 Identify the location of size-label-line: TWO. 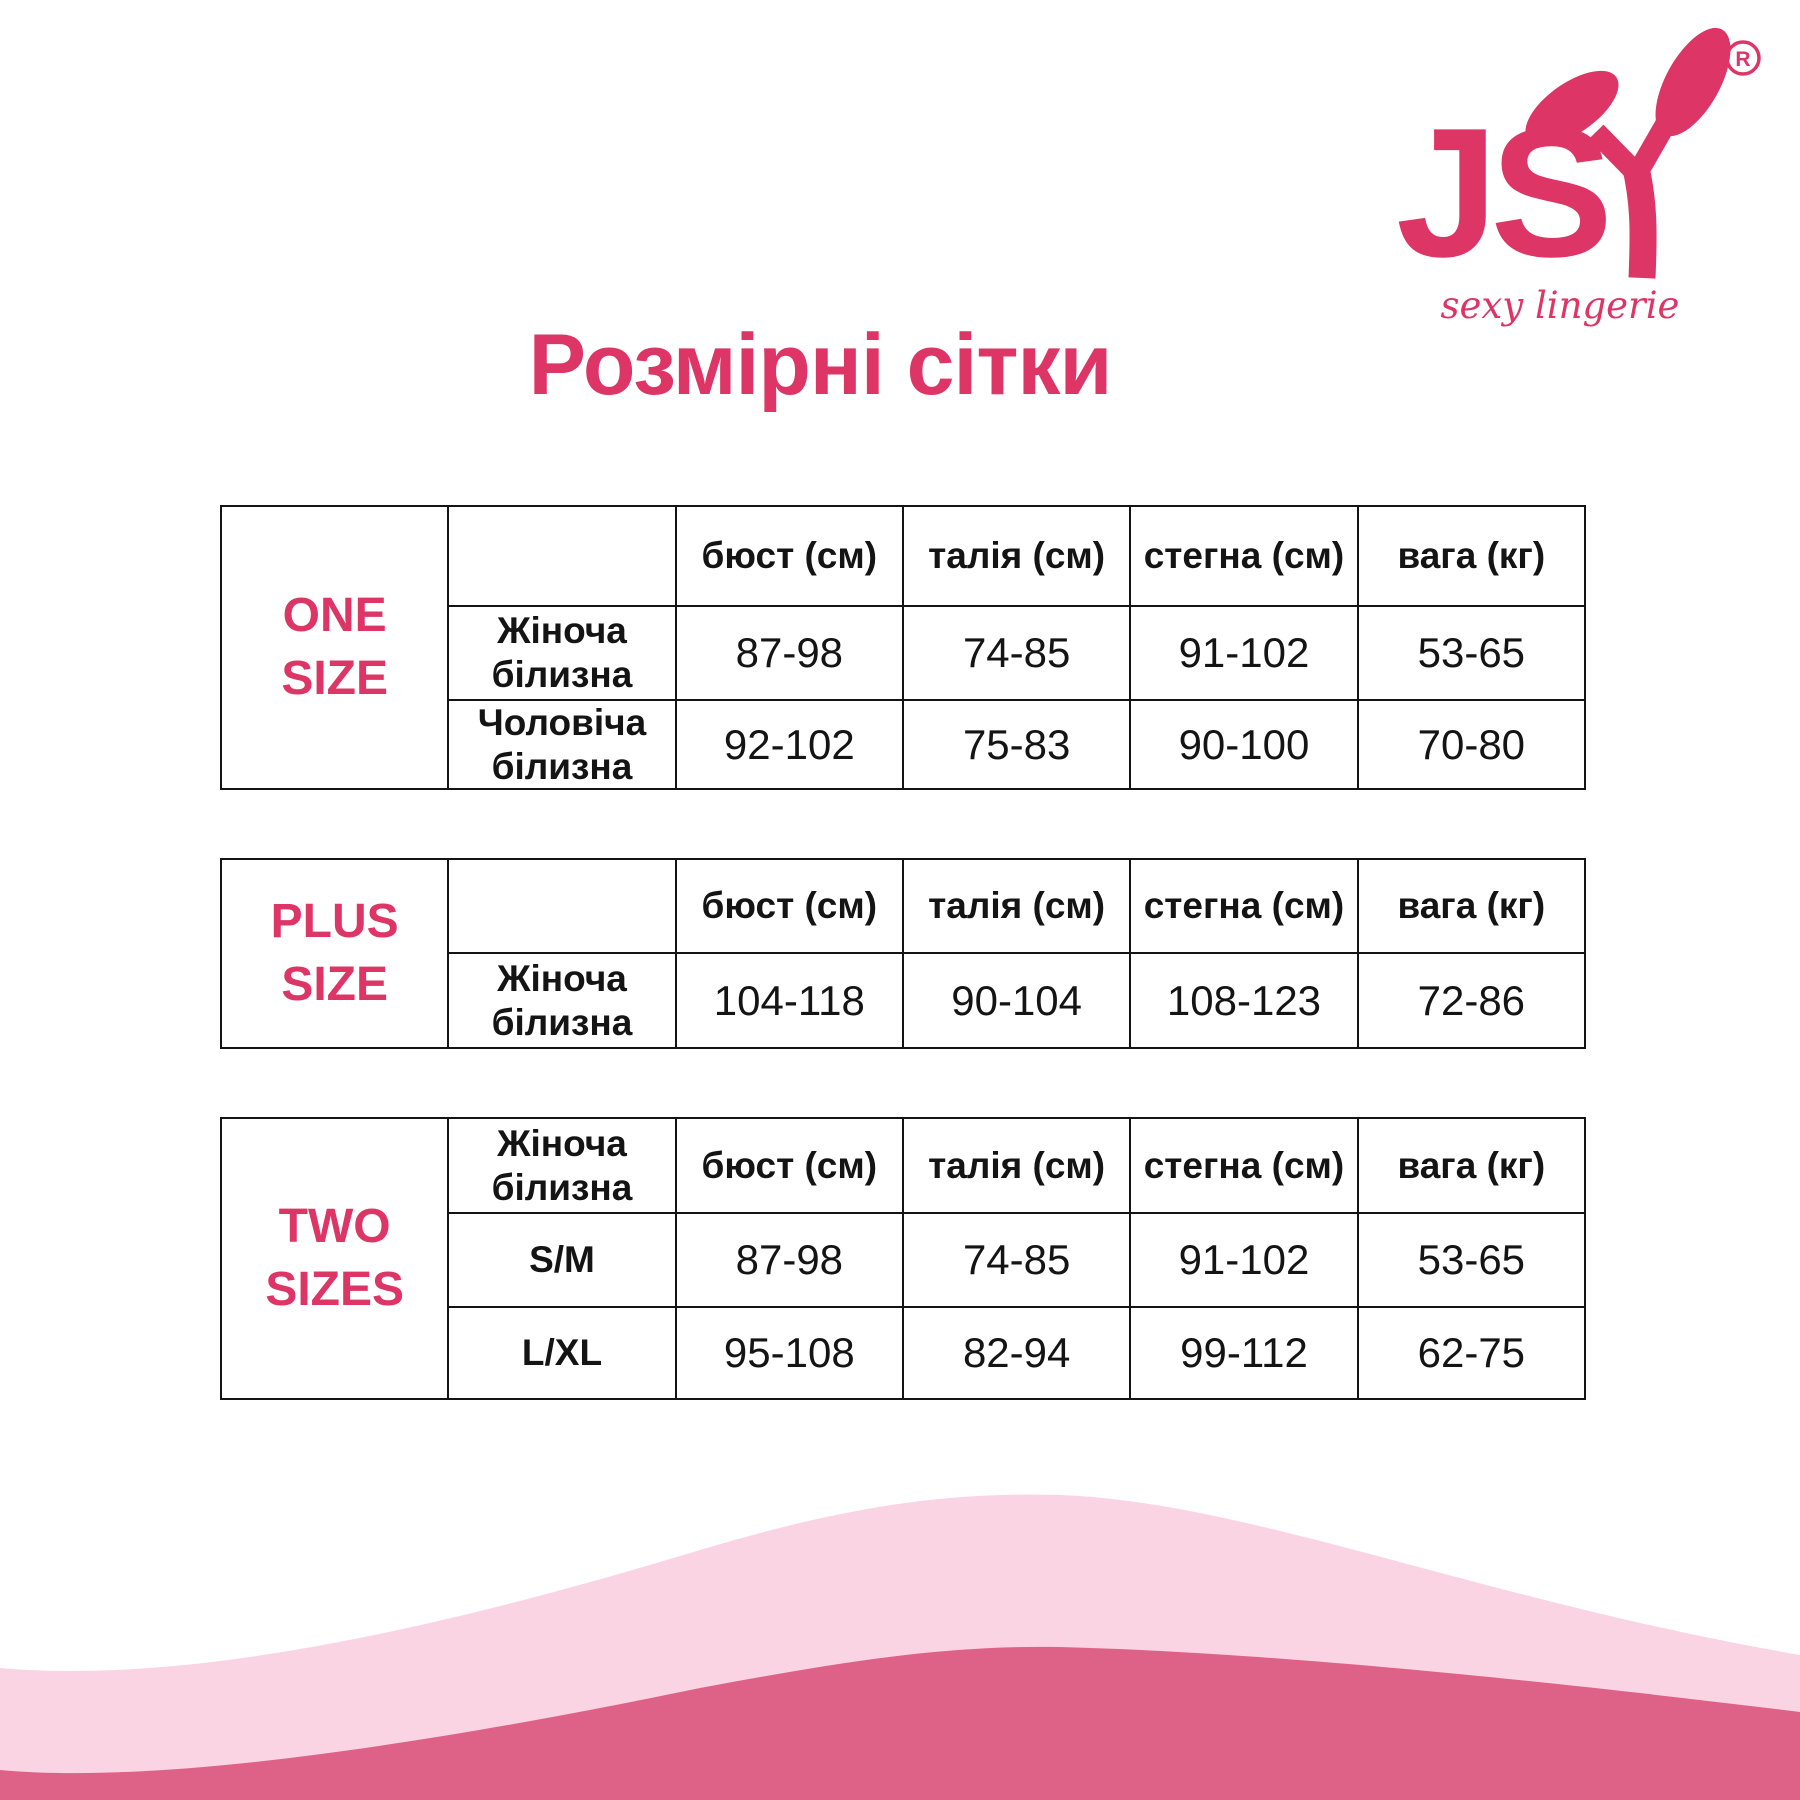
(334, 1227).